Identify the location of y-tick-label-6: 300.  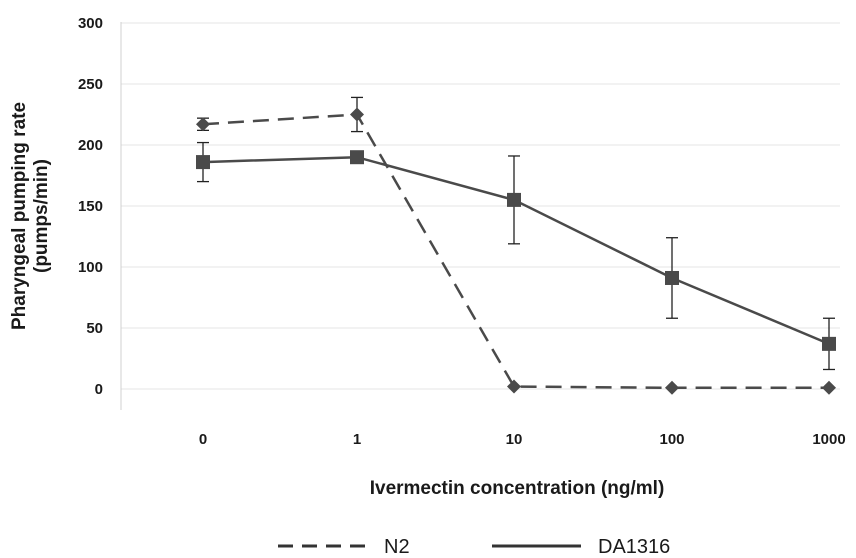
(90, 23).